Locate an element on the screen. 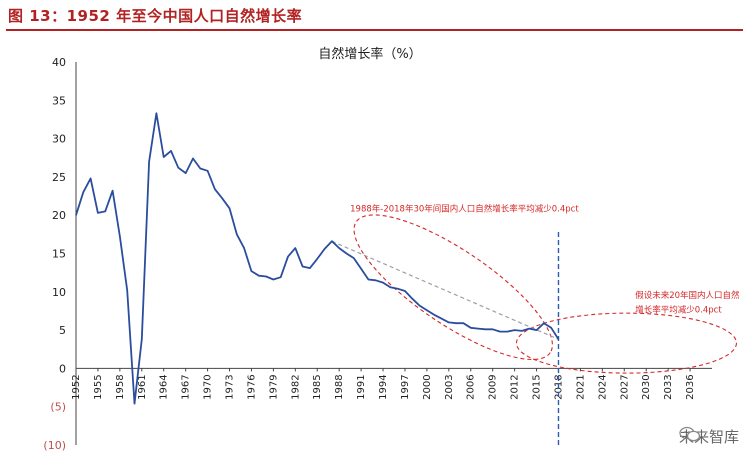 This screenshot has height=459, width=749. x-tick-label: 1964 is located at coordinates (164, 386).